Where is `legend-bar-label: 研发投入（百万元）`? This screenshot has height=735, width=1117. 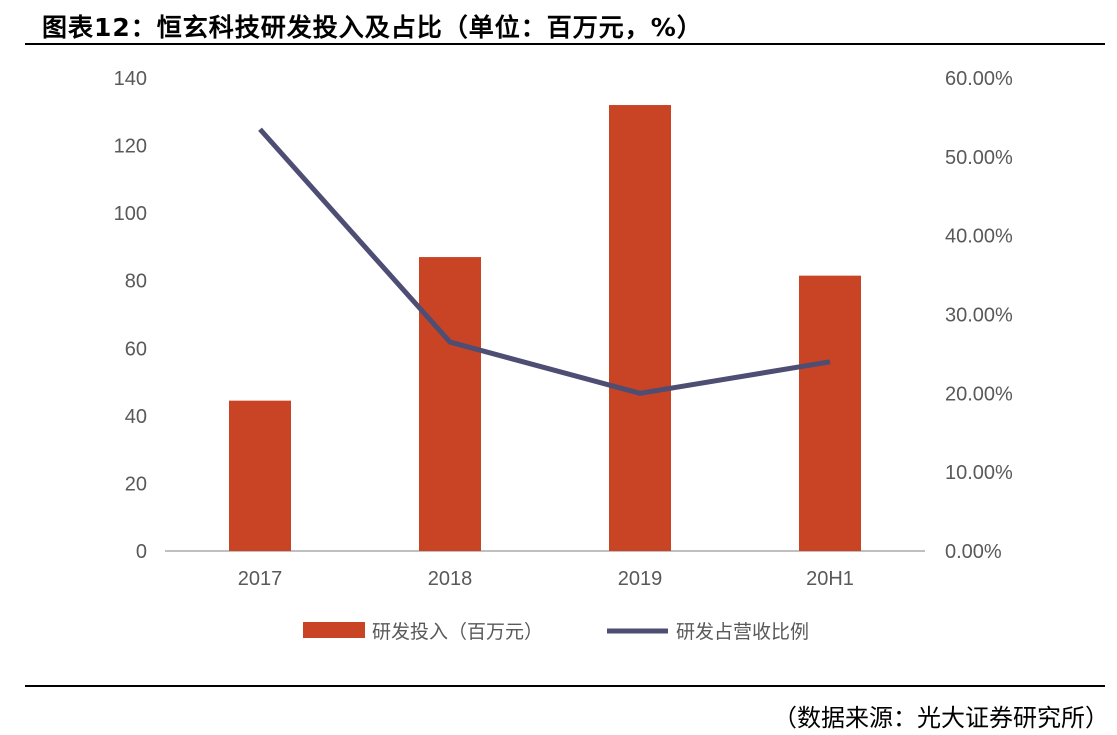 legend-bar-label: 研发投入（百万元） is located at coordinates (457, 632).